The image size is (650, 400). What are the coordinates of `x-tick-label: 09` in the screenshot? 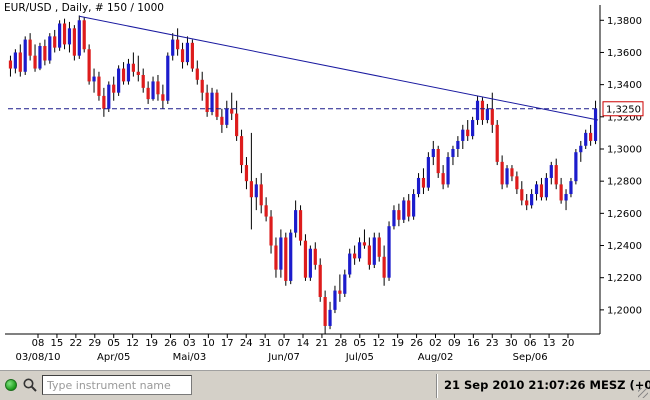 It's located at (454, 343).